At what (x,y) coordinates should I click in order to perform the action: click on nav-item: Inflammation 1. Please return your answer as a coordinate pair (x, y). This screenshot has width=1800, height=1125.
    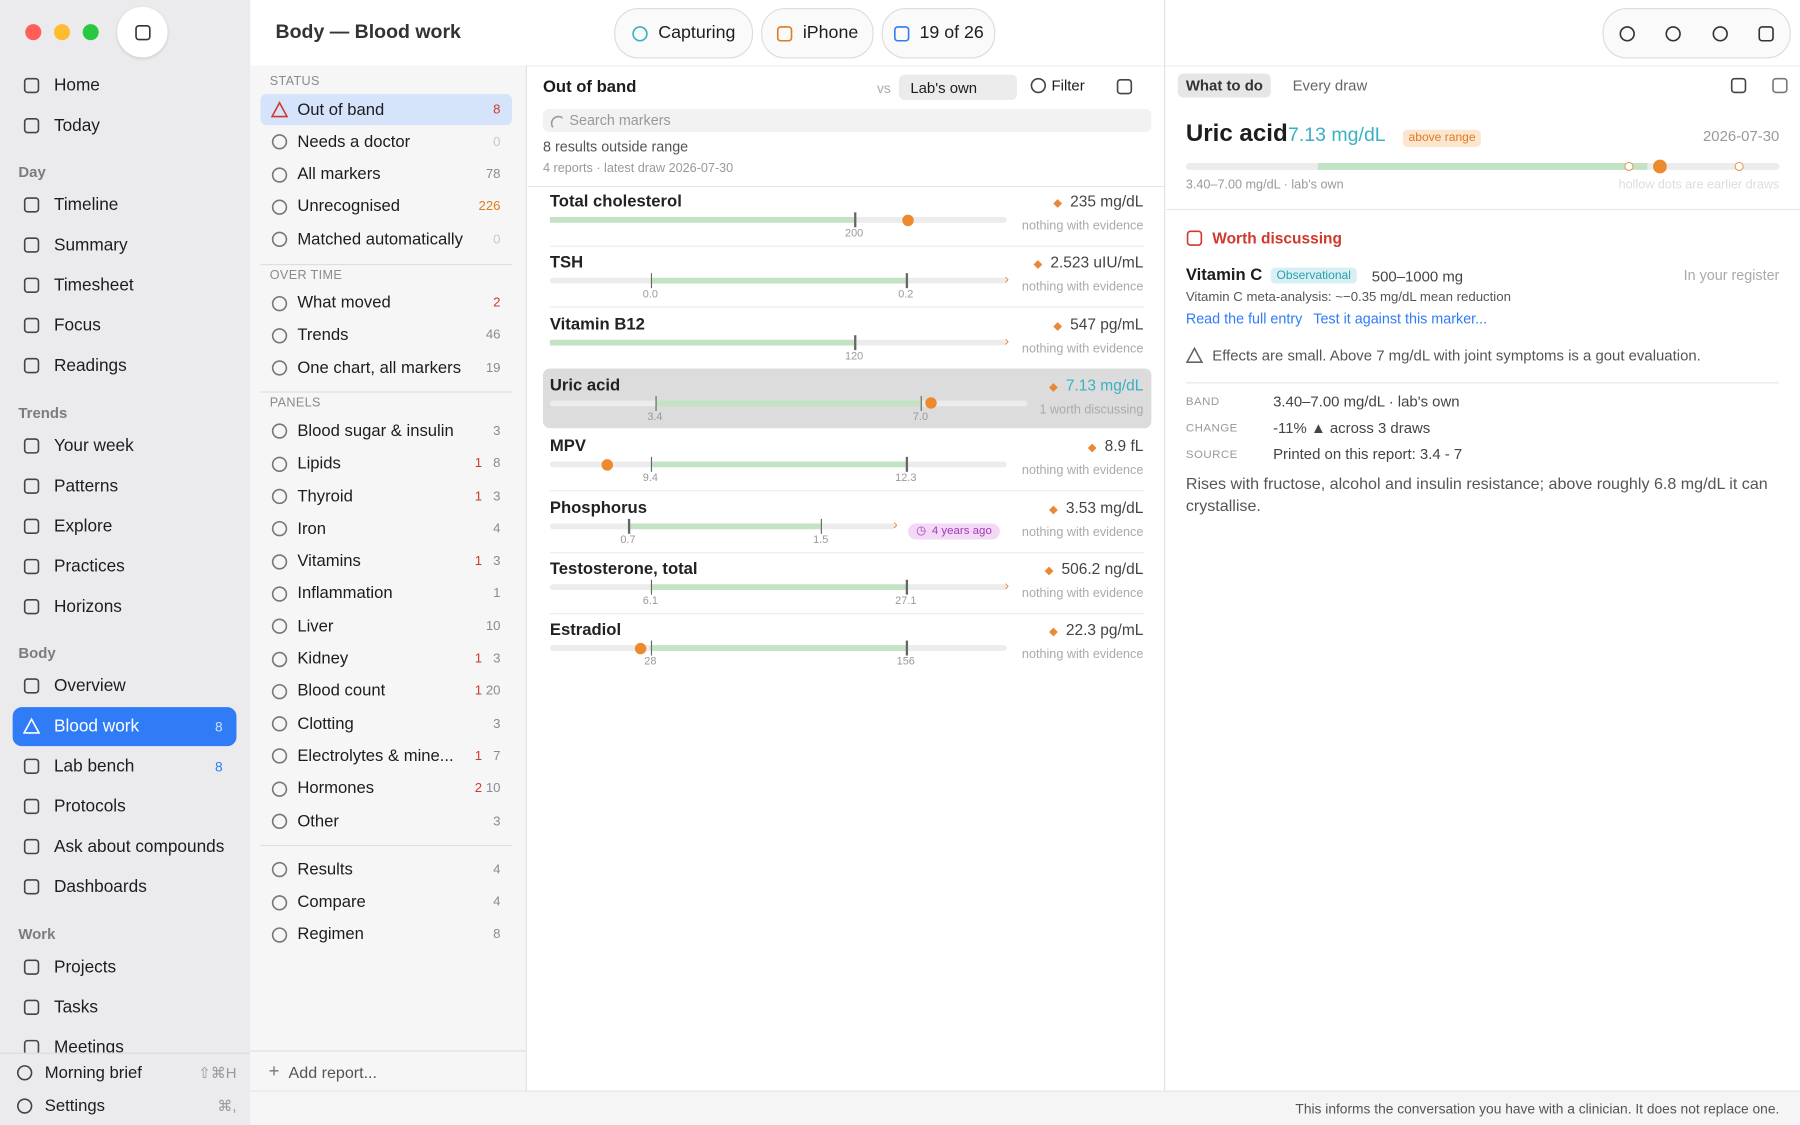
    Looking at the image, I should click on (386, 593).